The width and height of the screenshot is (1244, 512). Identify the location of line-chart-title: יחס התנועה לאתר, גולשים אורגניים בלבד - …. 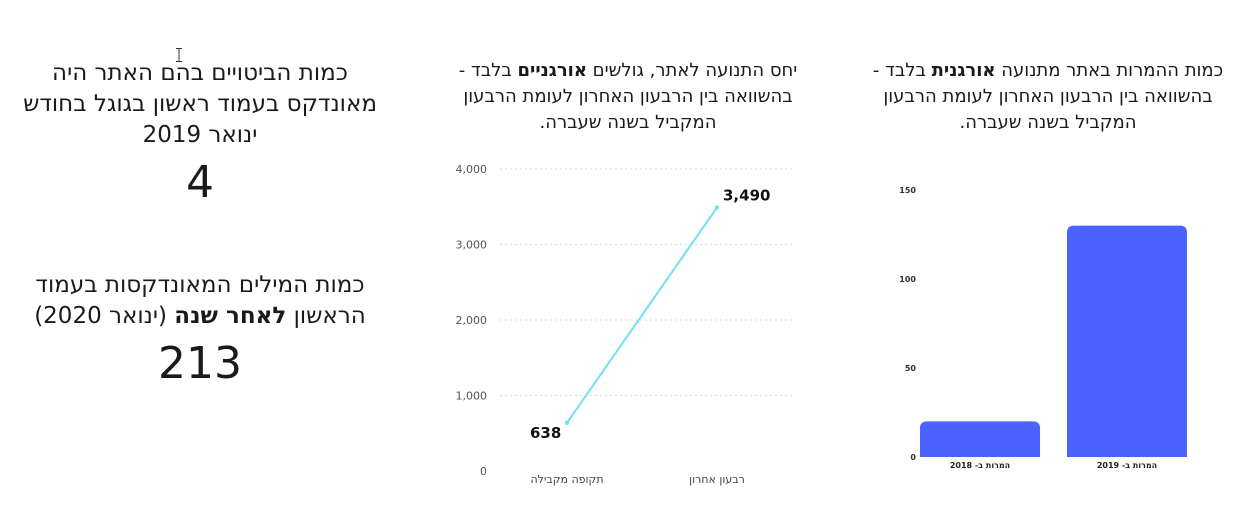
(628, 96).